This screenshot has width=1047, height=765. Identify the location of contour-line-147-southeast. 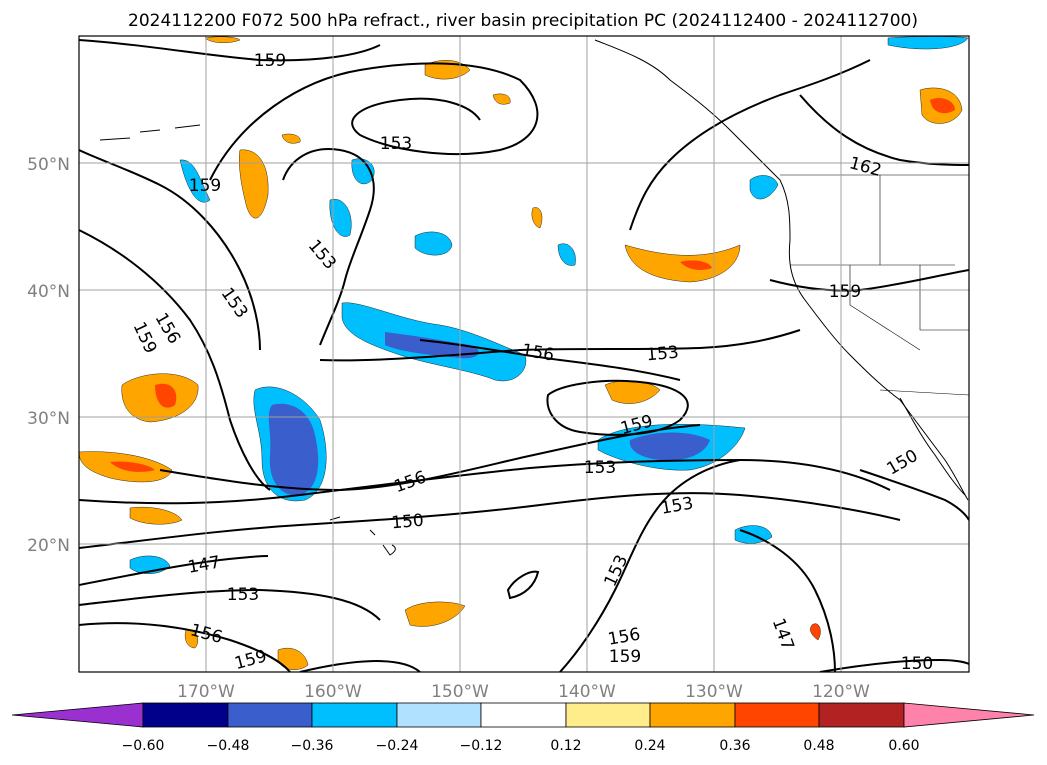
(787, 600).